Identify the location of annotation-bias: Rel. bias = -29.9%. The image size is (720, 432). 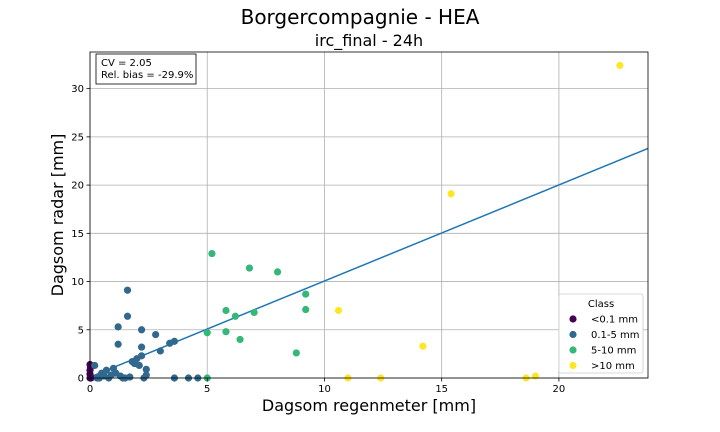
(147, 75).